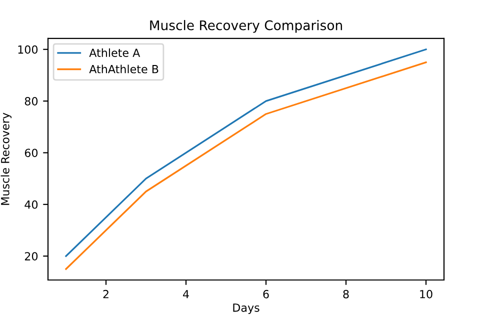 The image size is (480, 320). What do you see at coordinates (6, 158) in the screenshot?
I see `y-axis-title: Muscle Recovery` at bounding box center [6, 158].